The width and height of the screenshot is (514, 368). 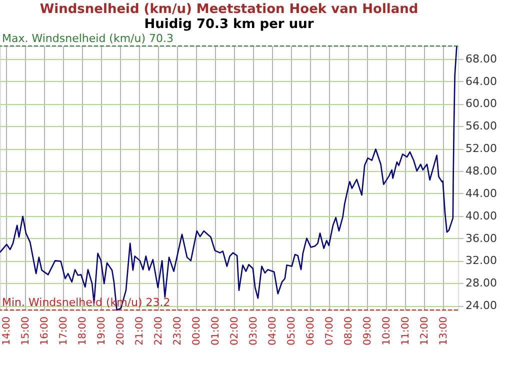 I want to click on chart-title: Windsnelheid (km/u) Meetstation Hoek van Holland, so click(x=229, y=9).